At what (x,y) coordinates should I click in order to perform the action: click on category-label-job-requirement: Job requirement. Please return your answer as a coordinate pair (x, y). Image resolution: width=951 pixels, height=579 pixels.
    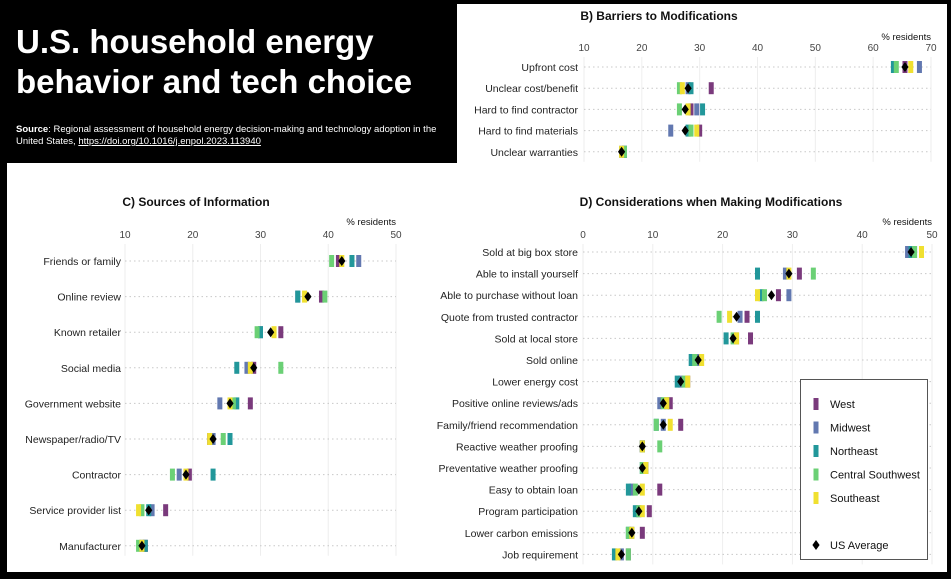
    Looking at the image, I should click on (540, 555).